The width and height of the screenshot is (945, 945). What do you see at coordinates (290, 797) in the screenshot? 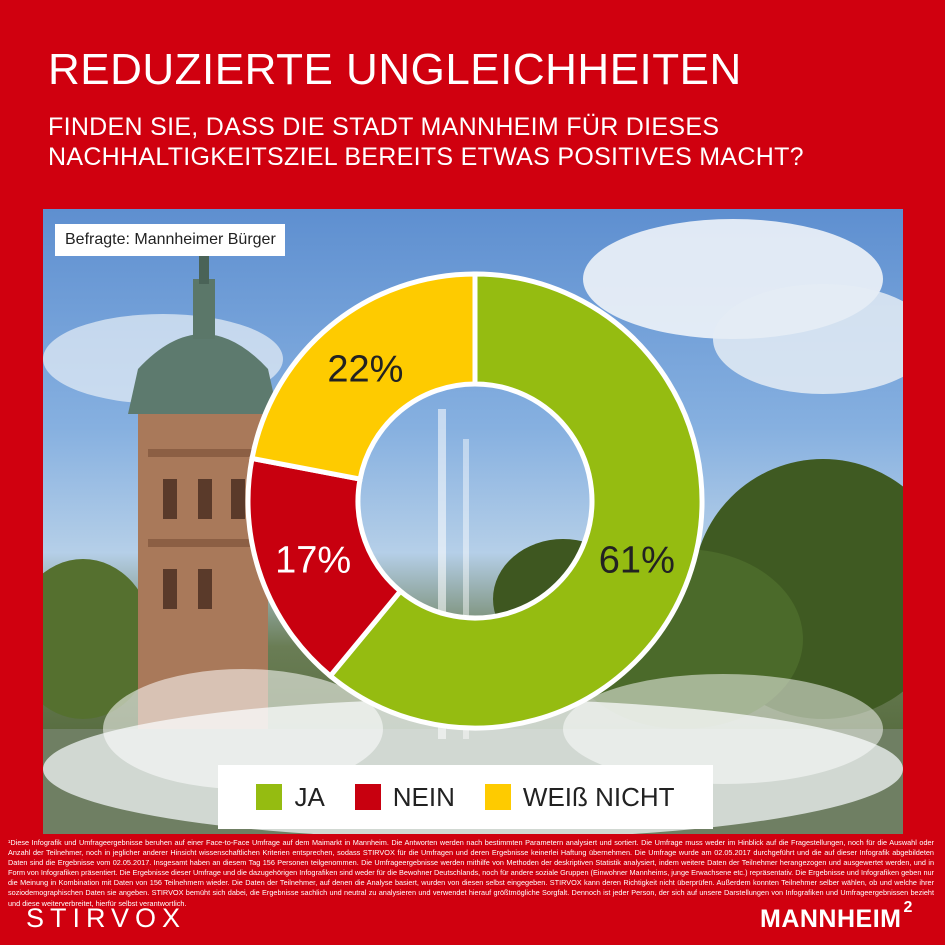
I see `legend-item-ja: JA` at bounding box center [290, 797].